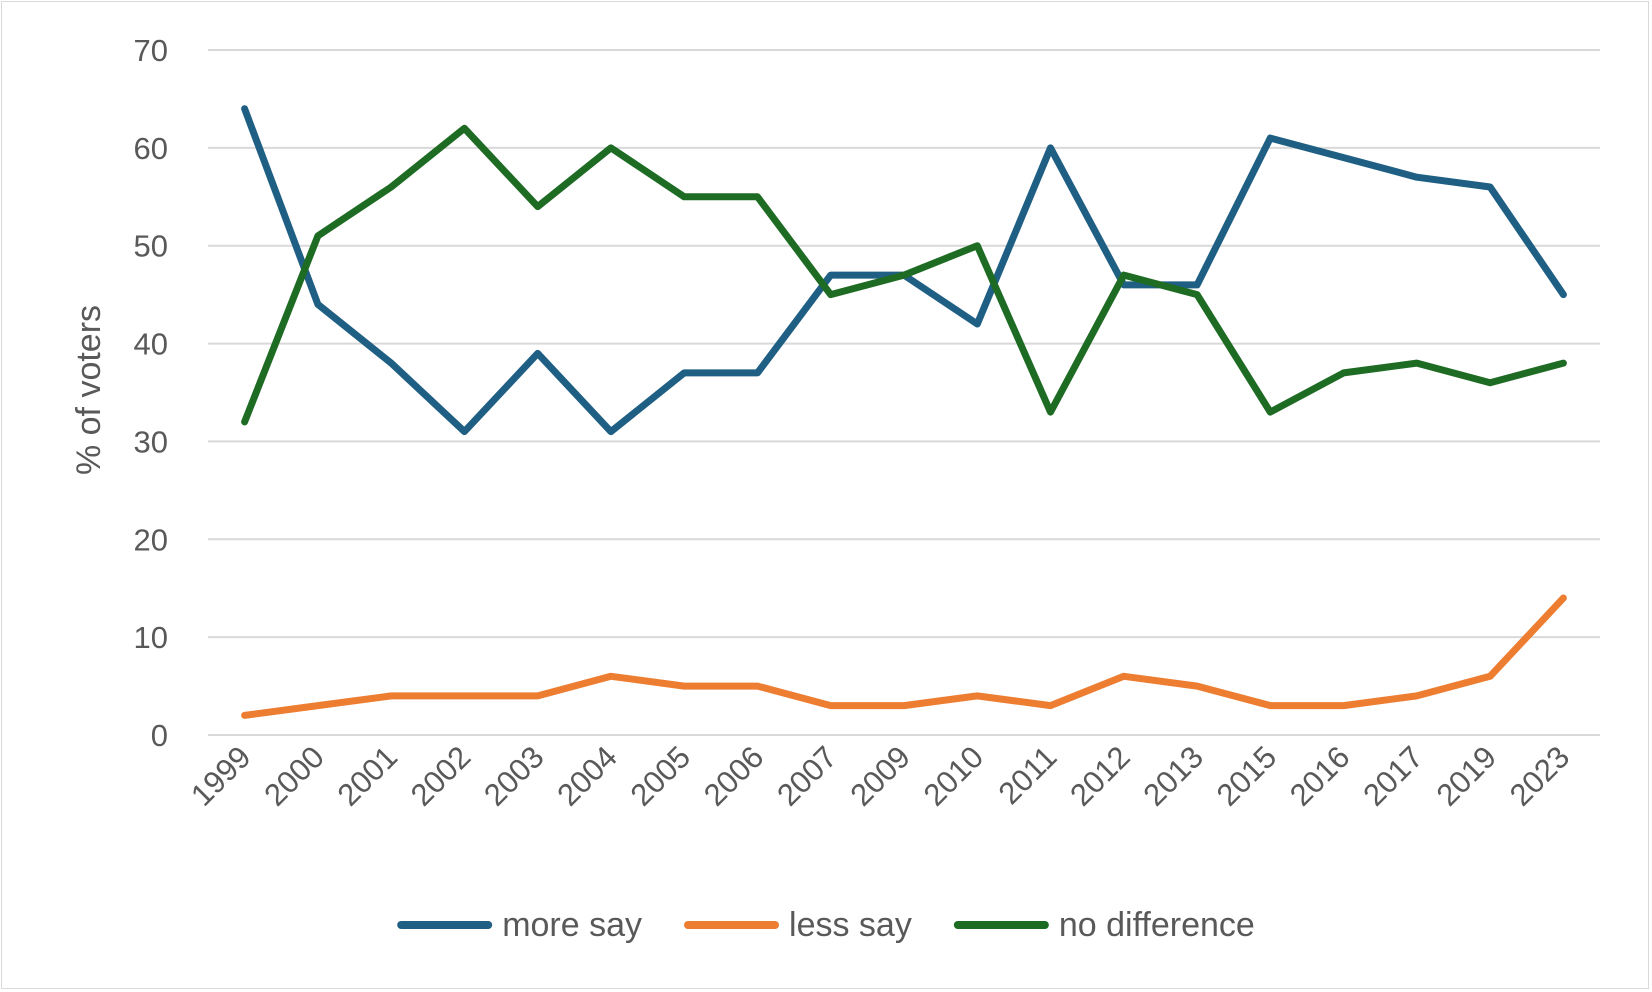 This screenshot has width=1652, height=992. I want to click on series-line, so click(904, 656).